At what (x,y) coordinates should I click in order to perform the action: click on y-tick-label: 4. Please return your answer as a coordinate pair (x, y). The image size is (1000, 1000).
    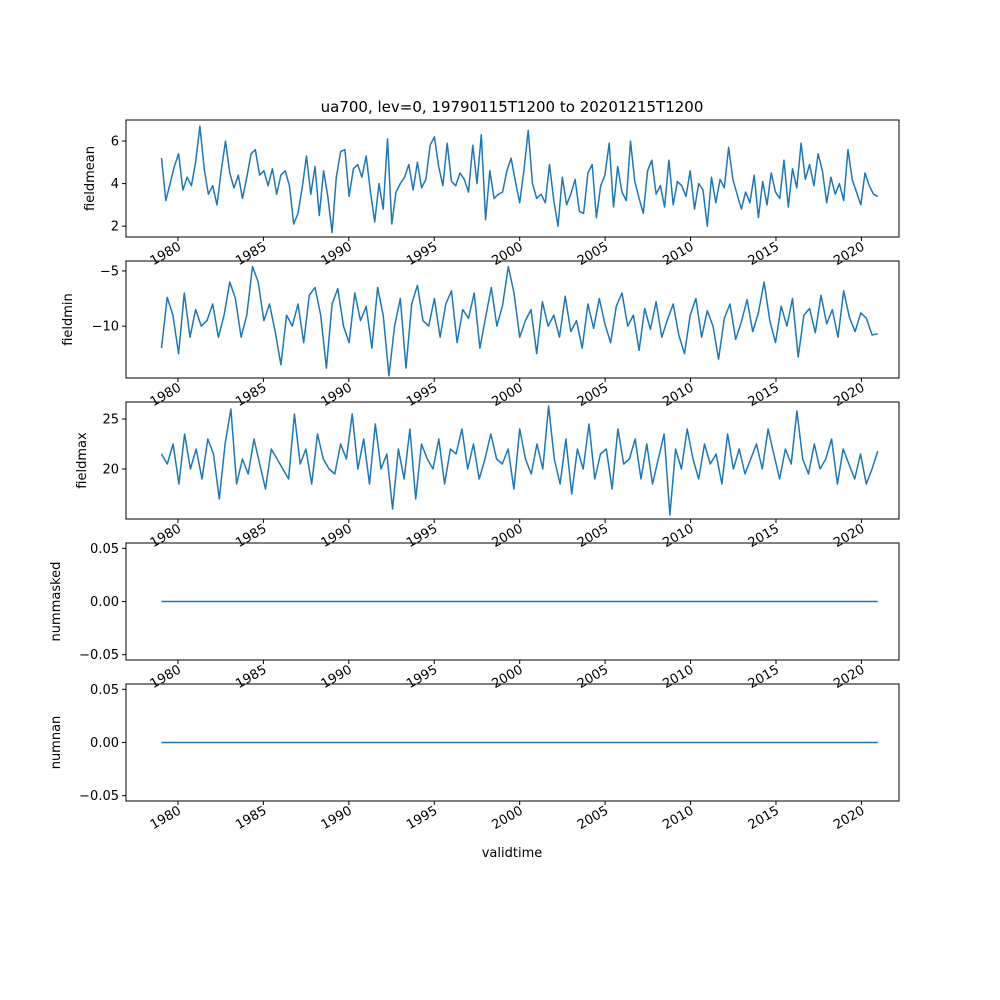
    Looking at the image, I should click on (115, 184).